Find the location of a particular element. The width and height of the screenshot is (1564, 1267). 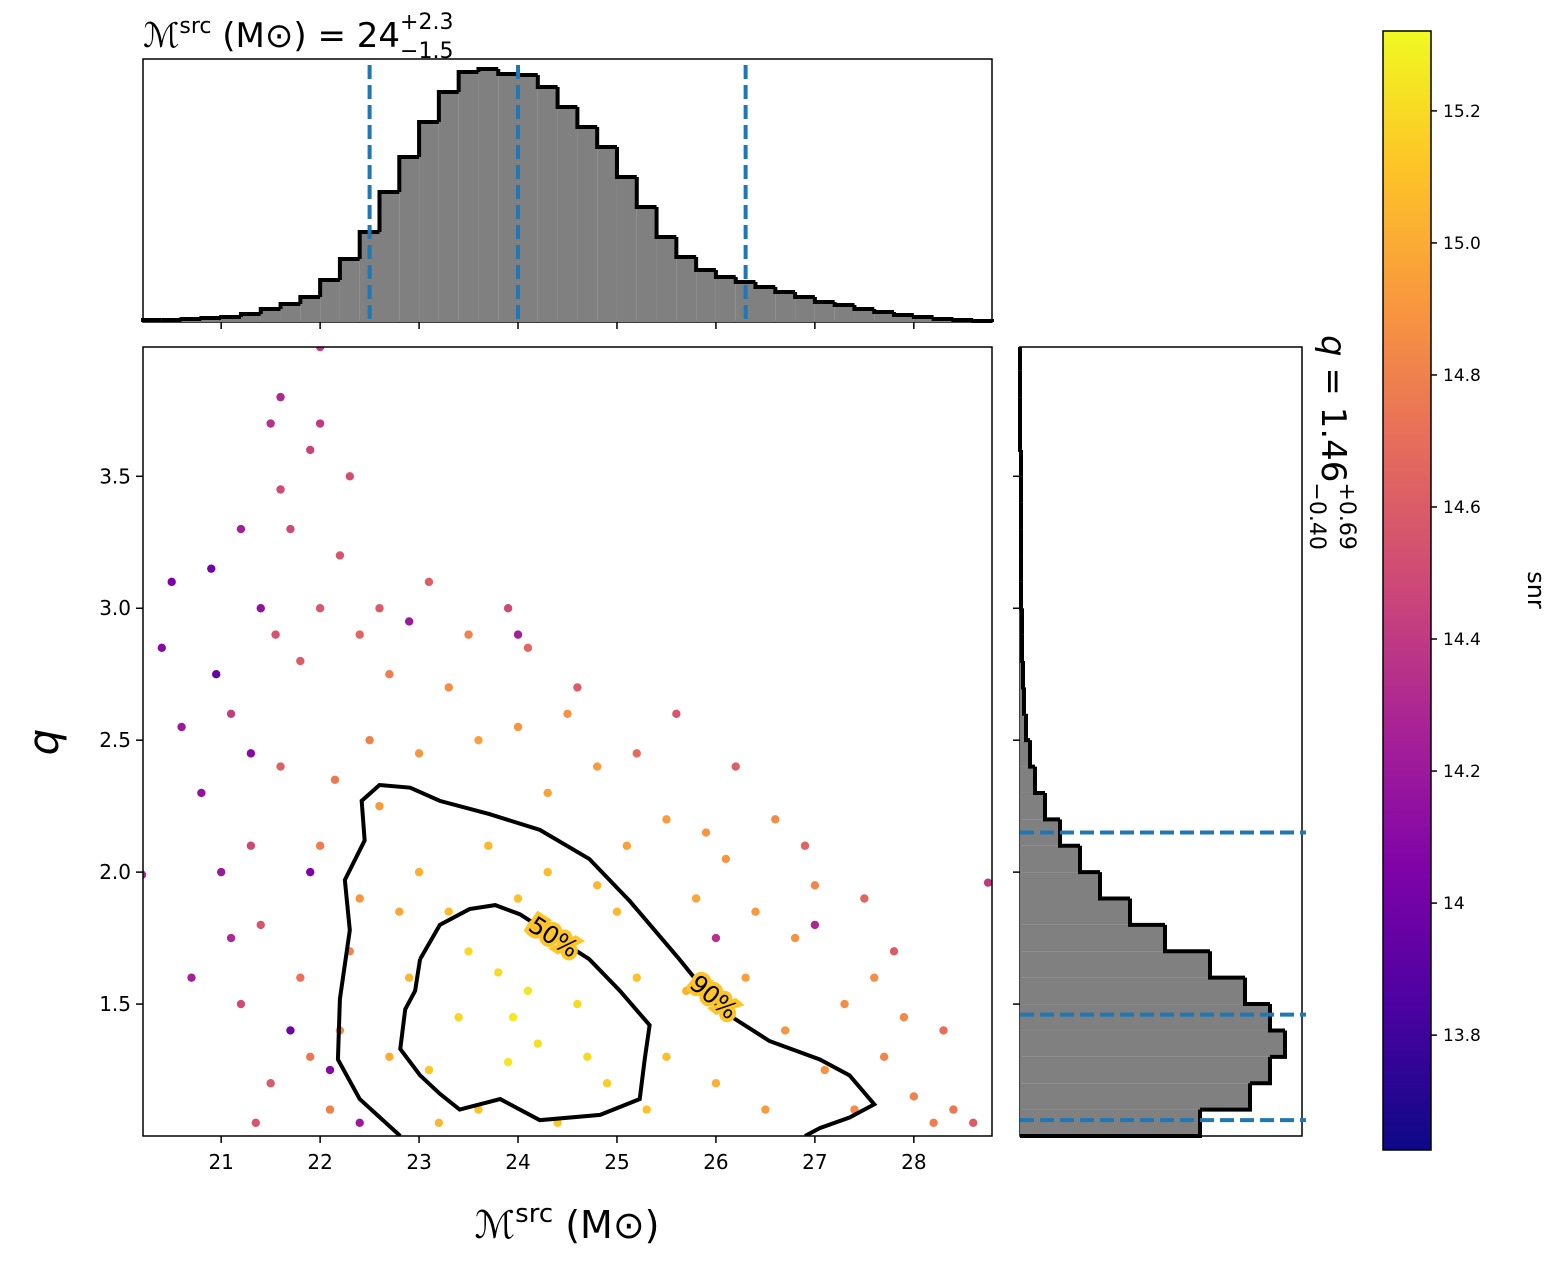

colorbar-tick-label: 15.0 is located at coordinates (1462, 244).